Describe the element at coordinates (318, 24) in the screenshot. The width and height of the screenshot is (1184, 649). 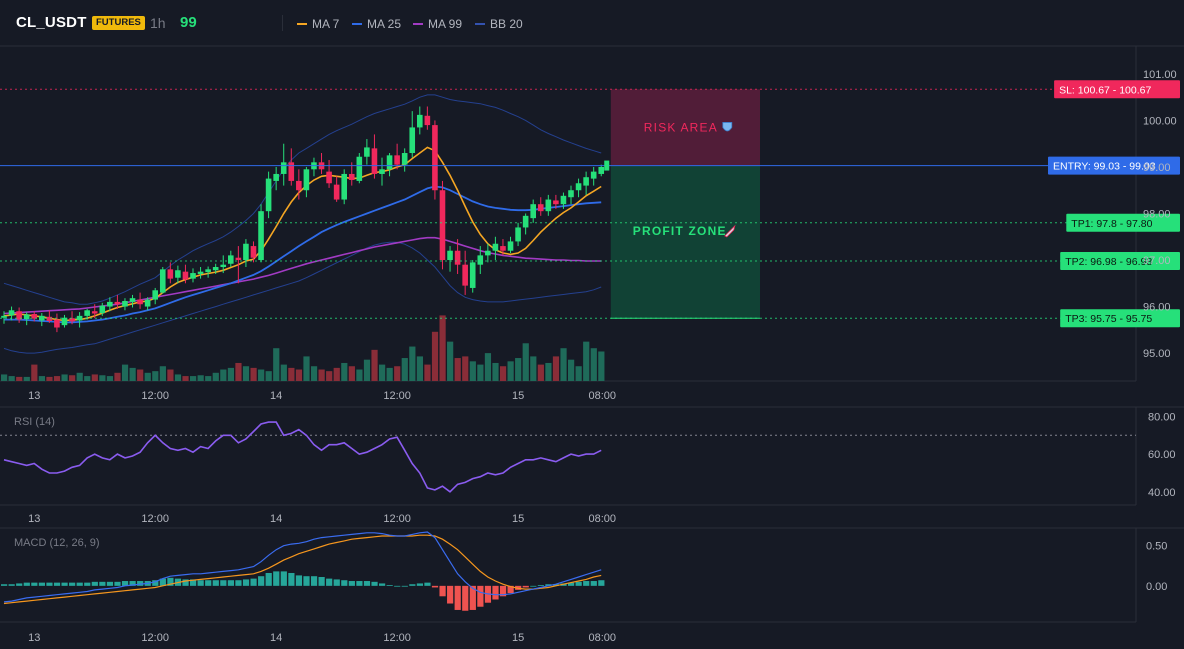
I see `legend-ma7: MA 7` at that location.